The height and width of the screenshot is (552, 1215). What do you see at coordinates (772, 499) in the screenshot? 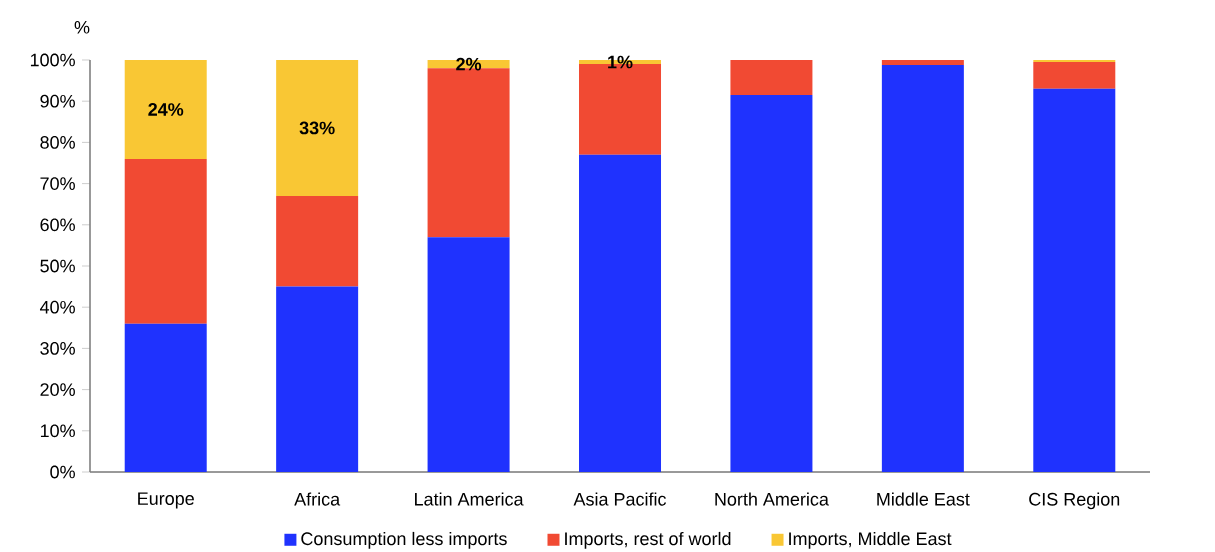
I see `x-tick-label: North America` at bounding box center [772, 499].